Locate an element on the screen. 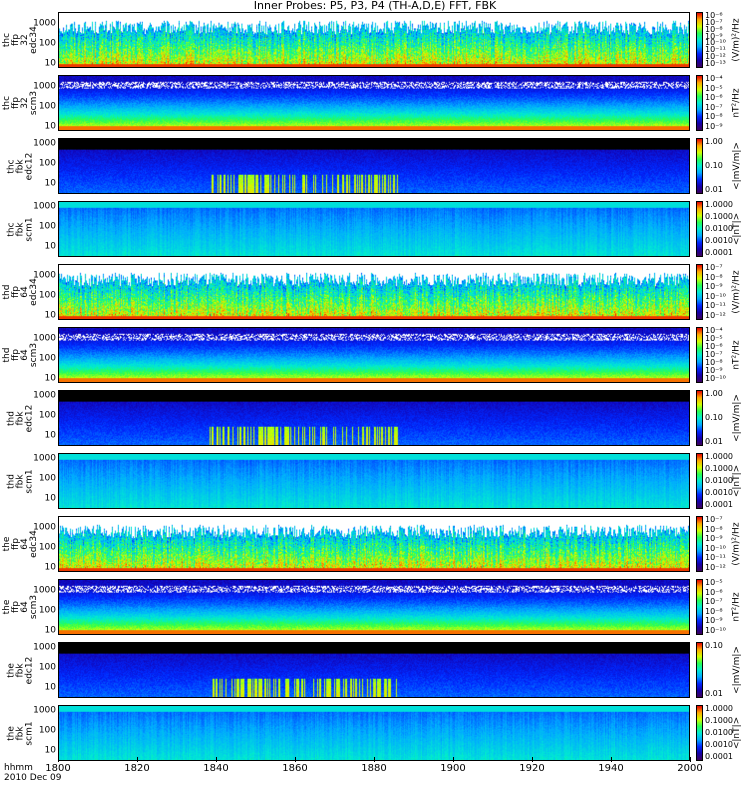 The image size is (750, 800). colorbar-unit-text: <|mV/m|> is located at coordinates (737, 670).